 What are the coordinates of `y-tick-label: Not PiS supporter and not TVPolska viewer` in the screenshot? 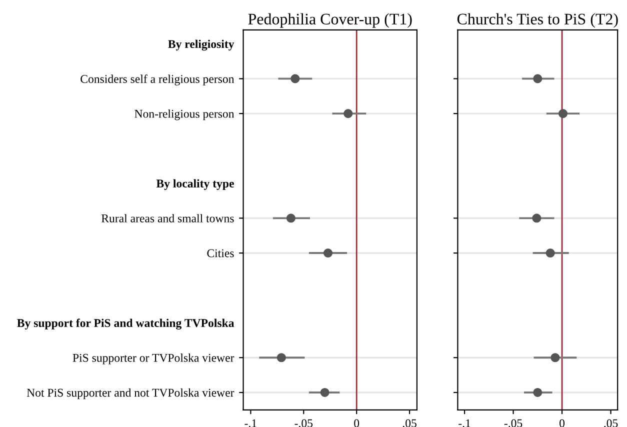 It's located at (130, 394).